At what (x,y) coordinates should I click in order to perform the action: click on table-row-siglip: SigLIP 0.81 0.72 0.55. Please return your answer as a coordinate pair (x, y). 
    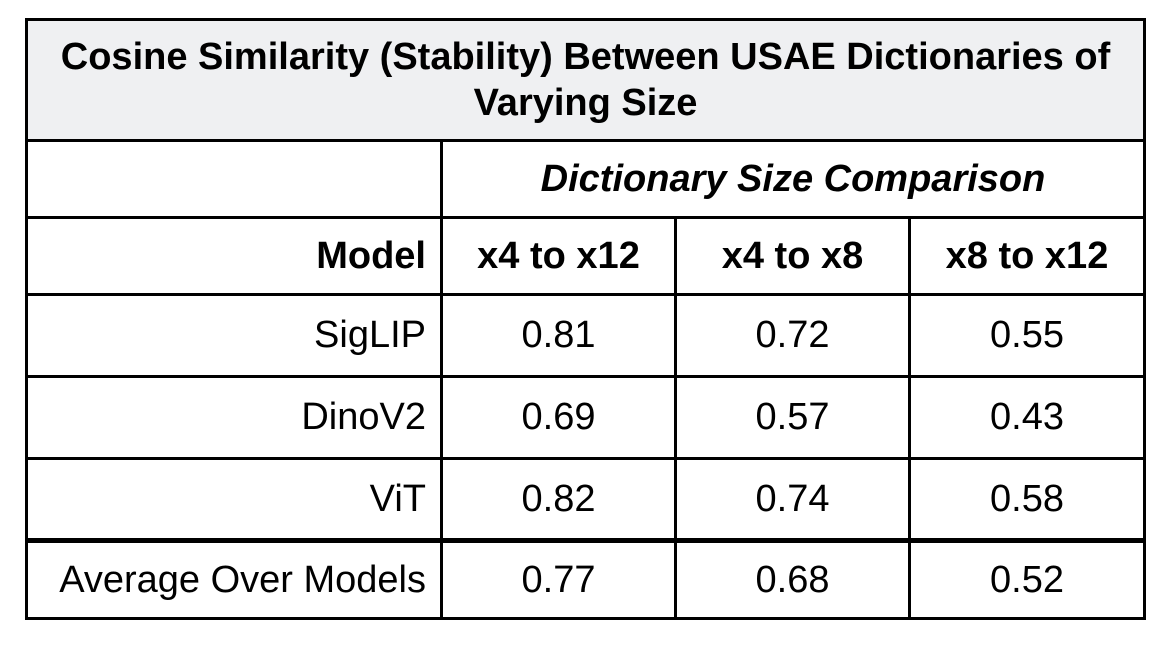
    Looking at the image, I should click on (586, 335).